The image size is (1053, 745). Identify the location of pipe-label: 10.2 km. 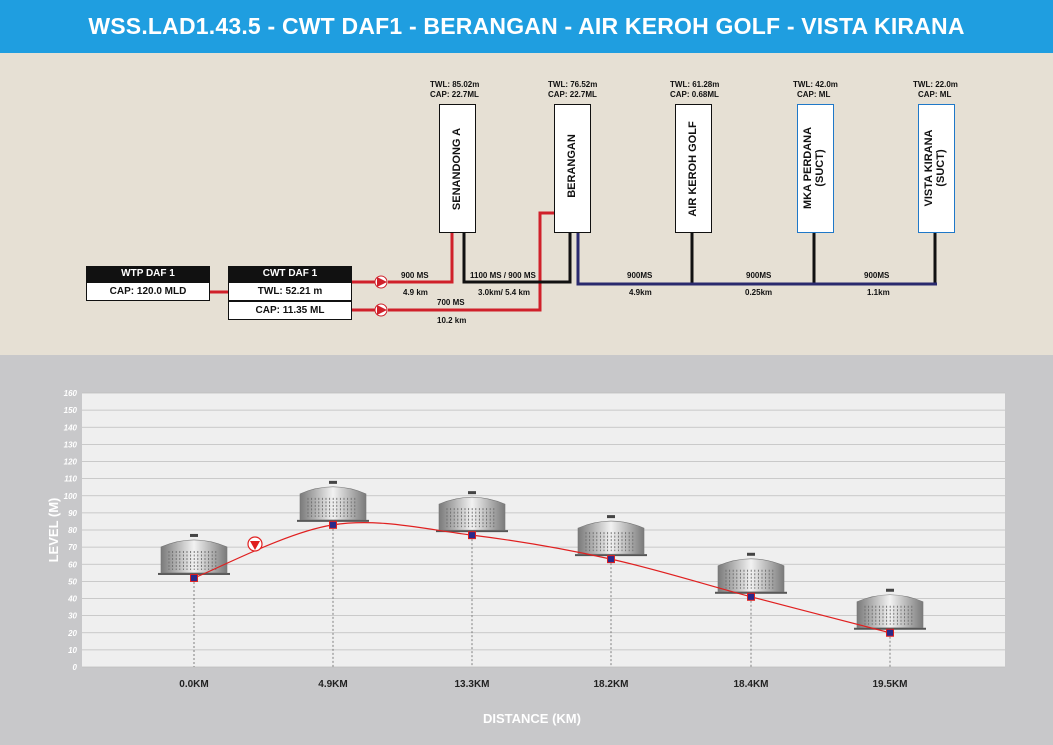
(452, 320).